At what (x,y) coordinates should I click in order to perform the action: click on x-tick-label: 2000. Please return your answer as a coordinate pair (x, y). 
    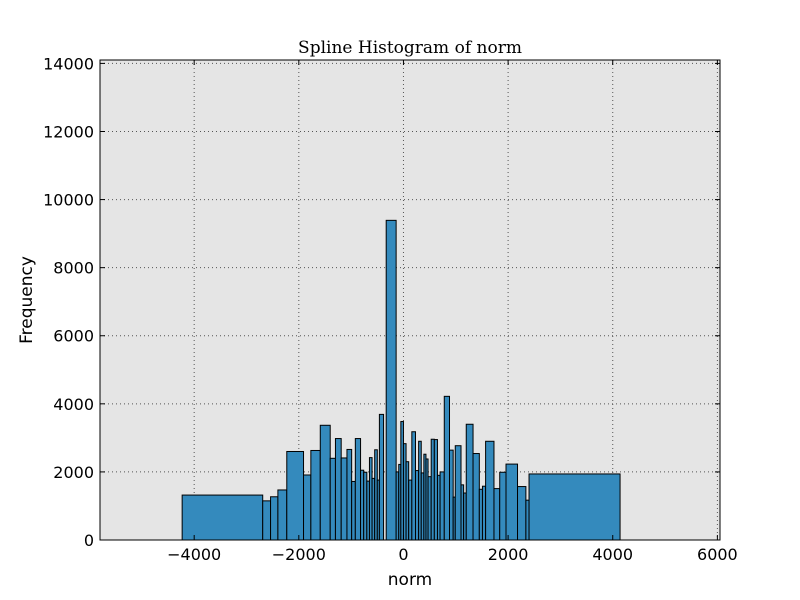
    Looking at the image, I should click on (508, 554).